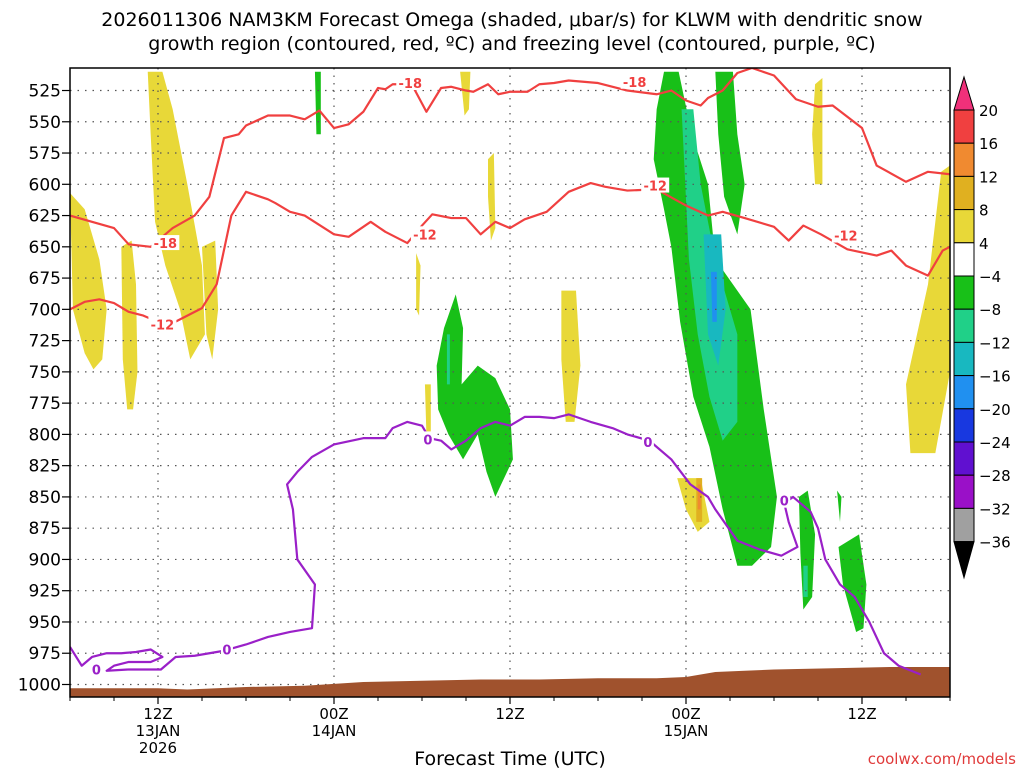 The image size is (1024, 772). I want to click on x-tick-label-3-1: 15JAN, so click(686, 731).